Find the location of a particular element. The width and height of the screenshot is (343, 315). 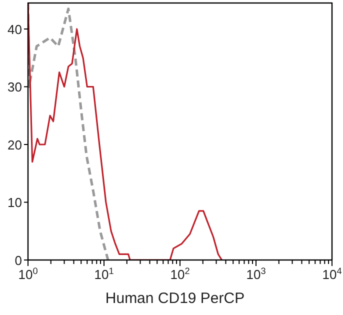

x-tick-label: 10$^{4}$ is located at coordinates (332, 274).